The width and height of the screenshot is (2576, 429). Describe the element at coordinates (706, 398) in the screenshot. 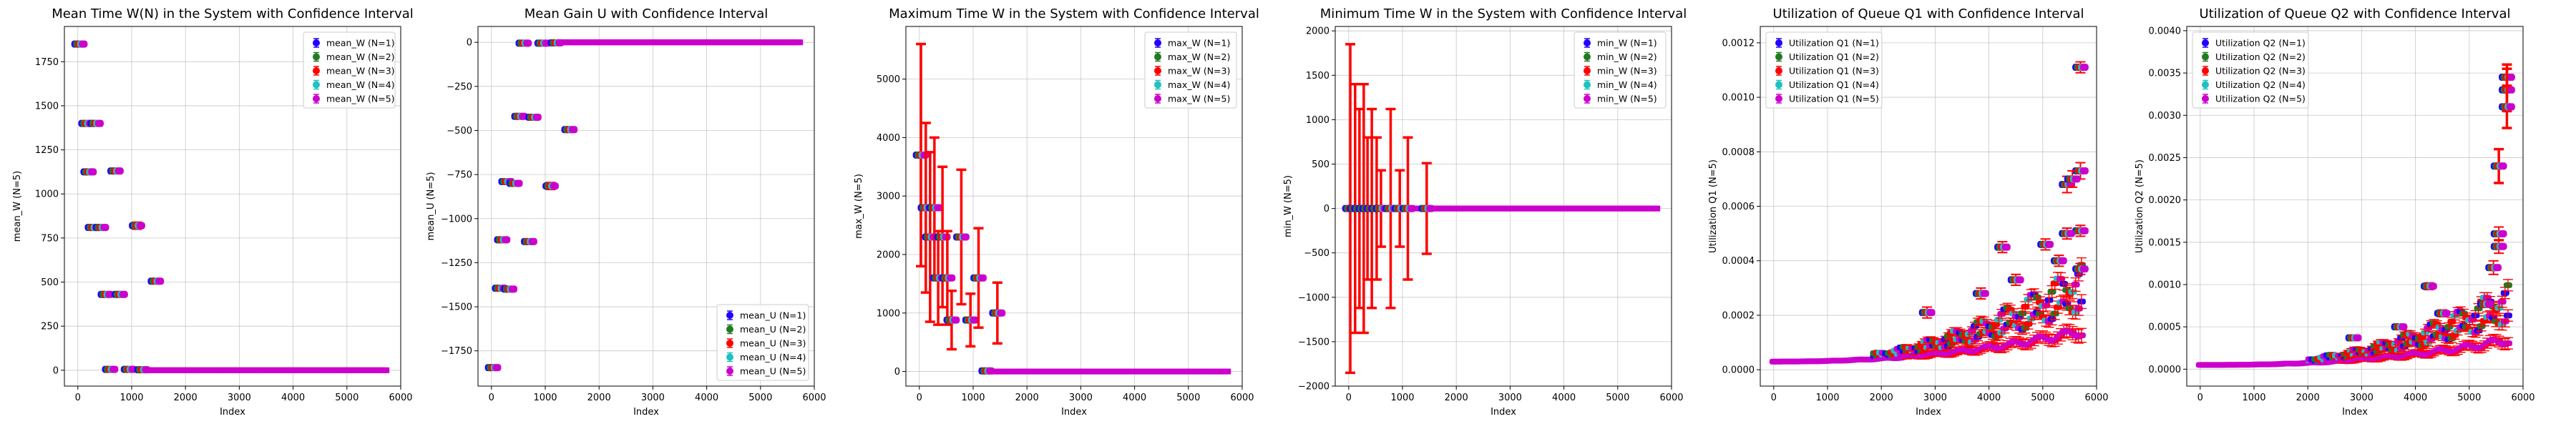

I see `x-tick-label: 4000` at that location.